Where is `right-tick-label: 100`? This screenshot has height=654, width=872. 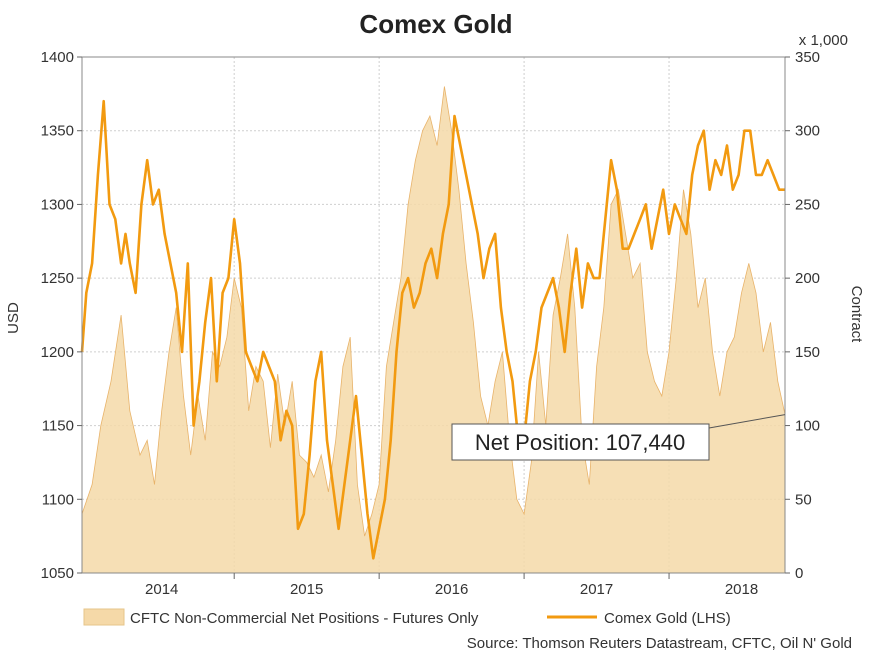
right-tick-label: 100 is located at coordinates (807, 426).